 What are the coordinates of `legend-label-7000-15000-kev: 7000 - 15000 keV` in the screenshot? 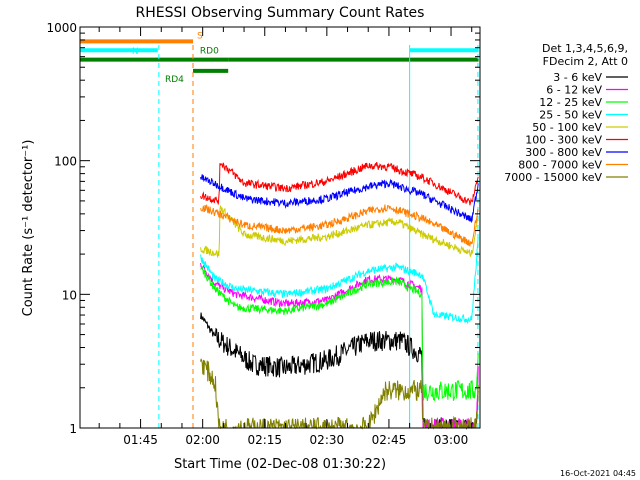 It's located at (553, 177).